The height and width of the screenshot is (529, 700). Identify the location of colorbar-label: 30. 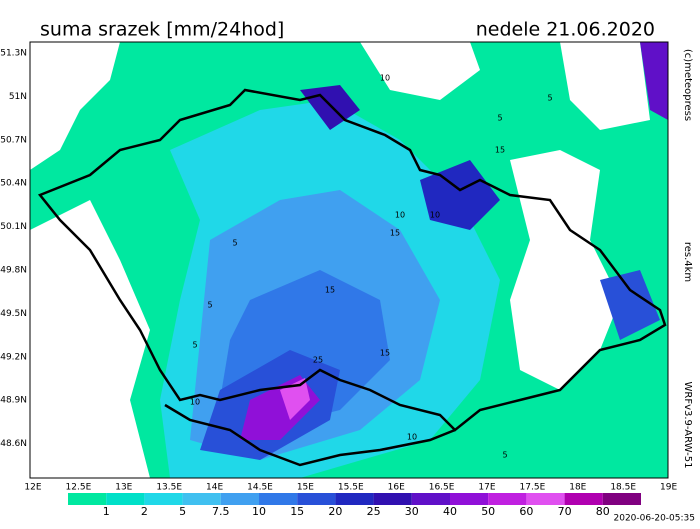
(412, 511).